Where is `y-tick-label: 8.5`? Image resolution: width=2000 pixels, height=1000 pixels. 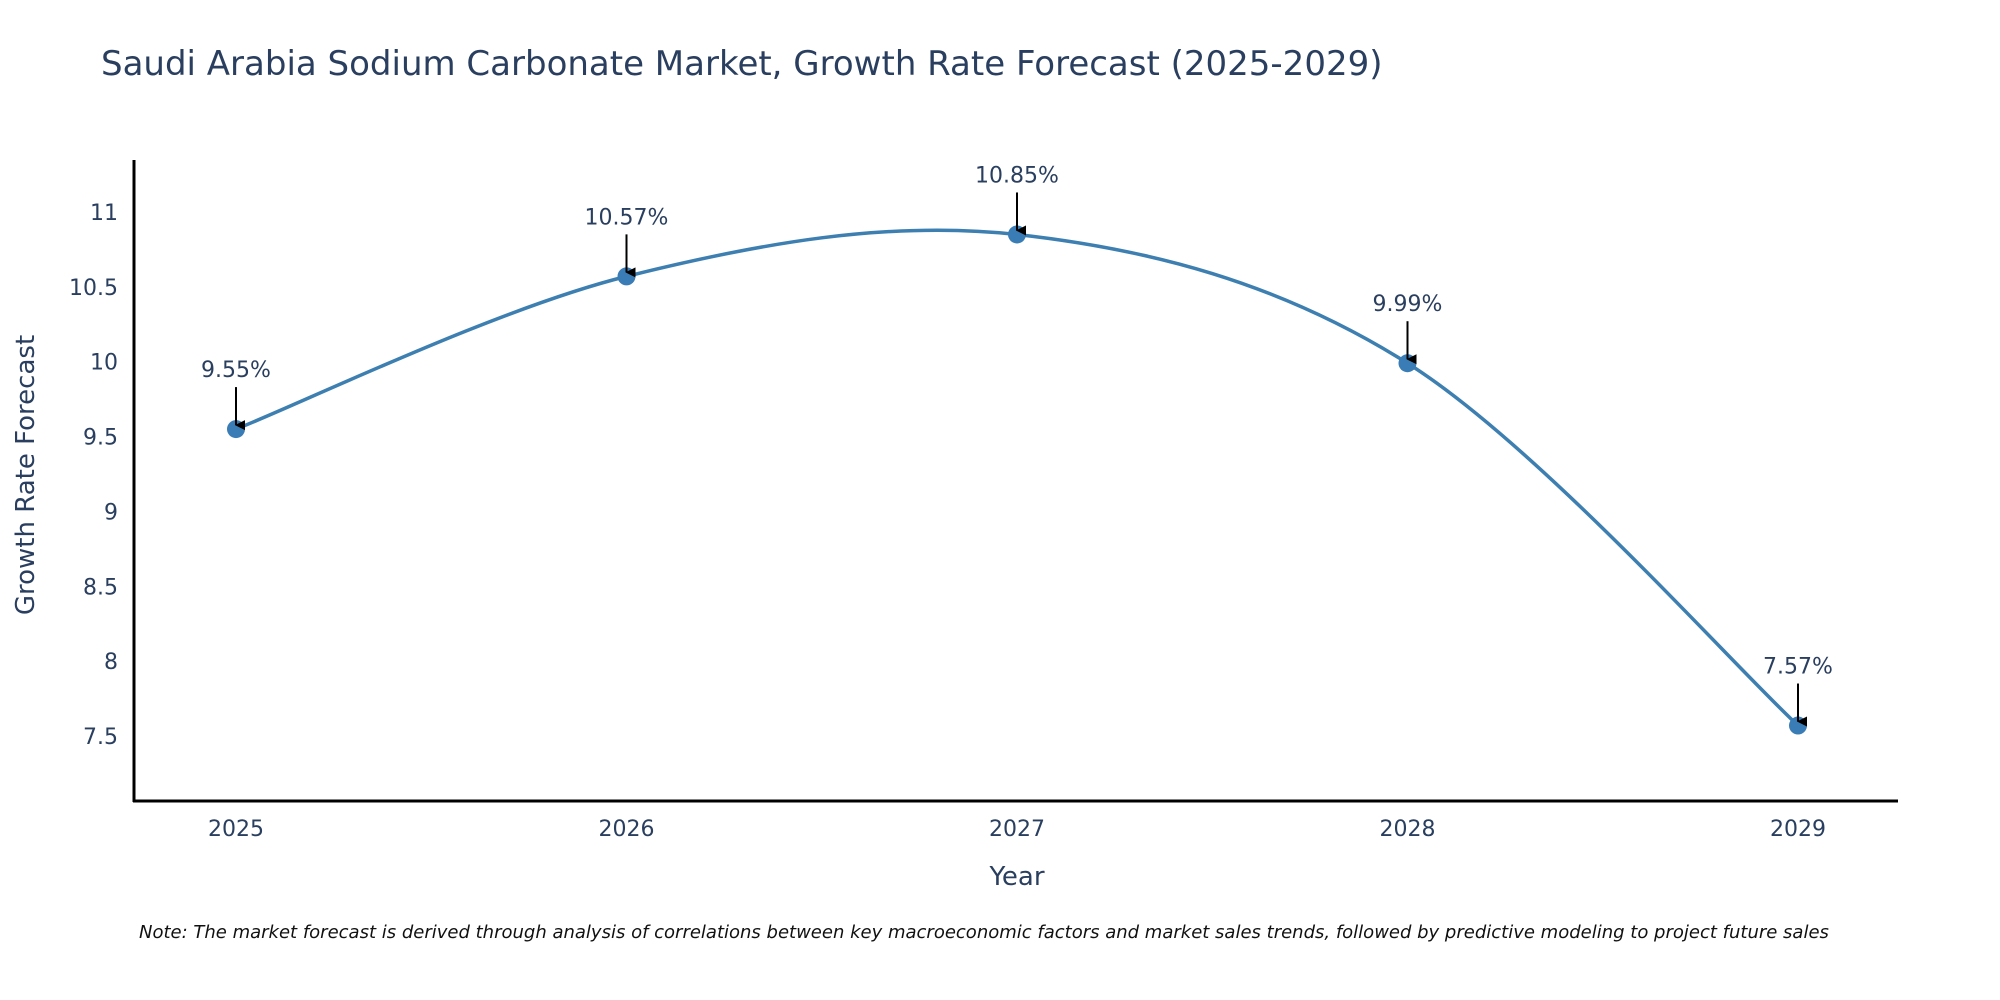 y-tick-label: 8.5 is located at coordinates (100, 587).